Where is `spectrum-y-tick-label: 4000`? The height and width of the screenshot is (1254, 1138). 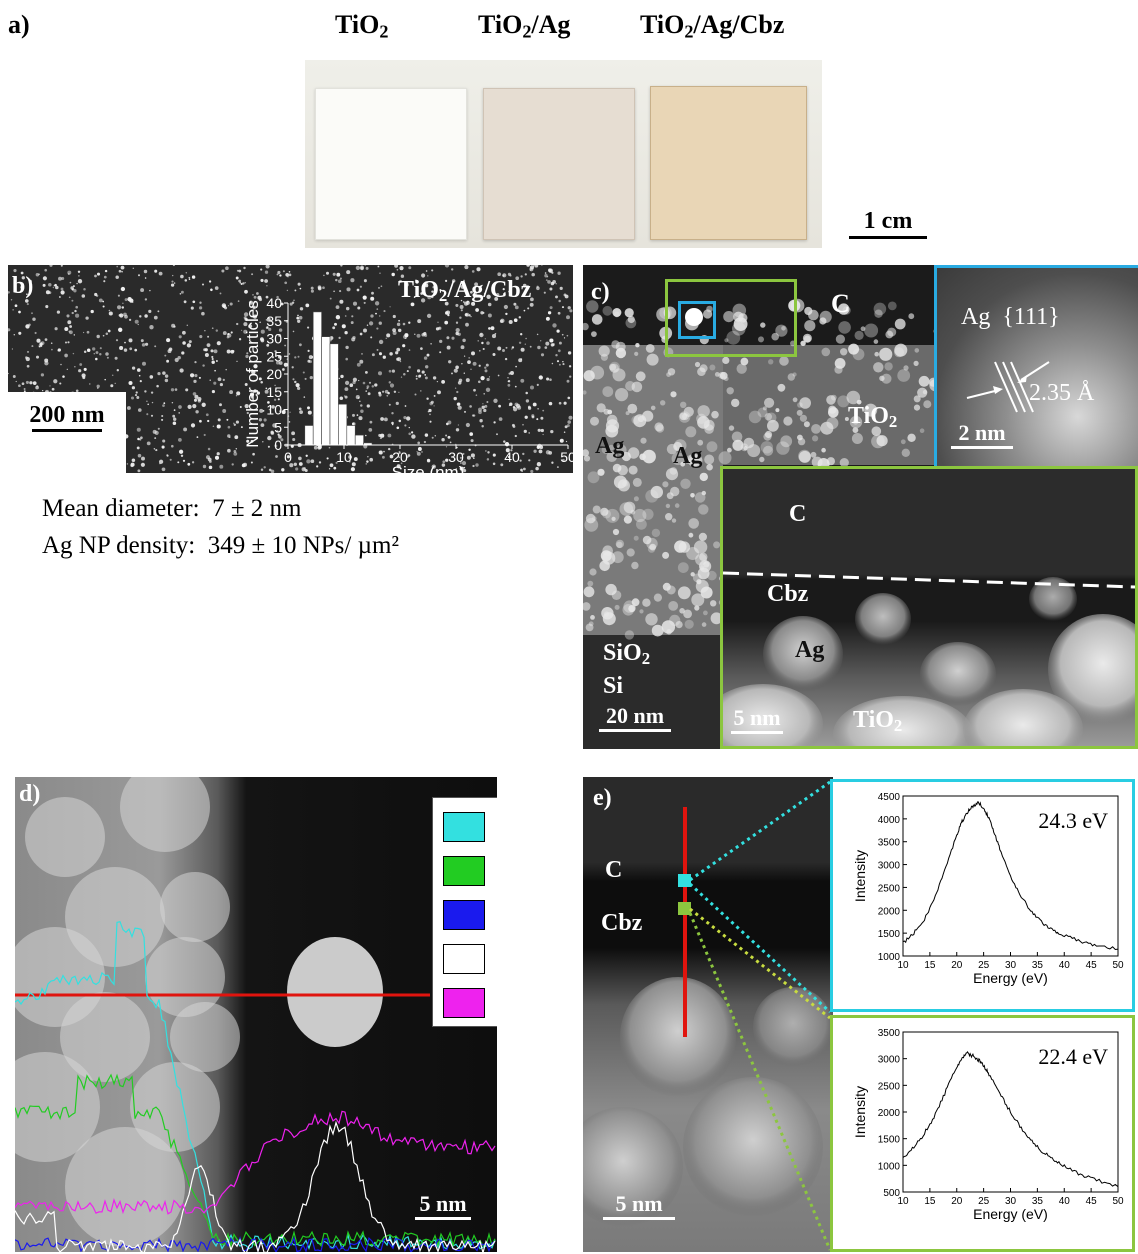 spectrum-y-tick-label: 4000 is located at coordinates (889, 820).